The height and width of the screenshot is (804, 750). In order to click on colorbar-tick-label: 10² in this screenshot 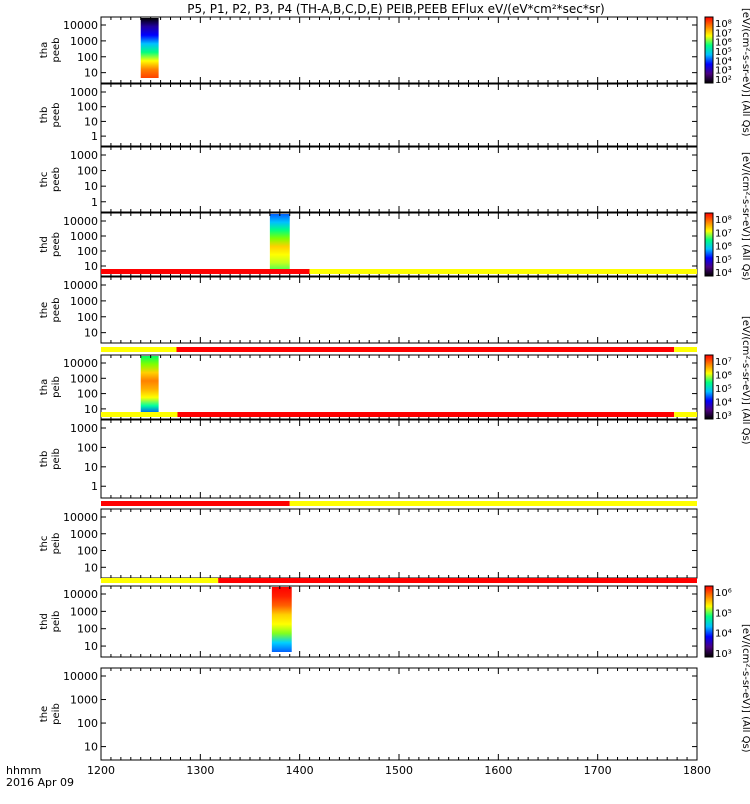, I will do `click(723, 80)`.